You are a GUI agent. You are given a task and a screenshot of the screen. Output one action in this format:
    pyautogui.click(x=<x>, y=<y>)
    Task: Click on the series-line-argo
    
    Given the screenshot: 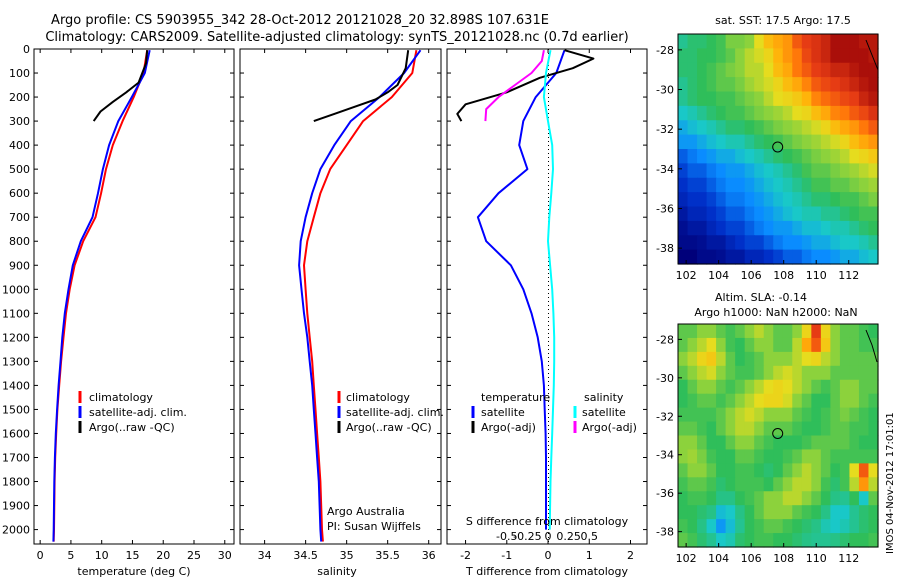 What is the action you would take?
    pyautogui.click(x=361, y=86)
    